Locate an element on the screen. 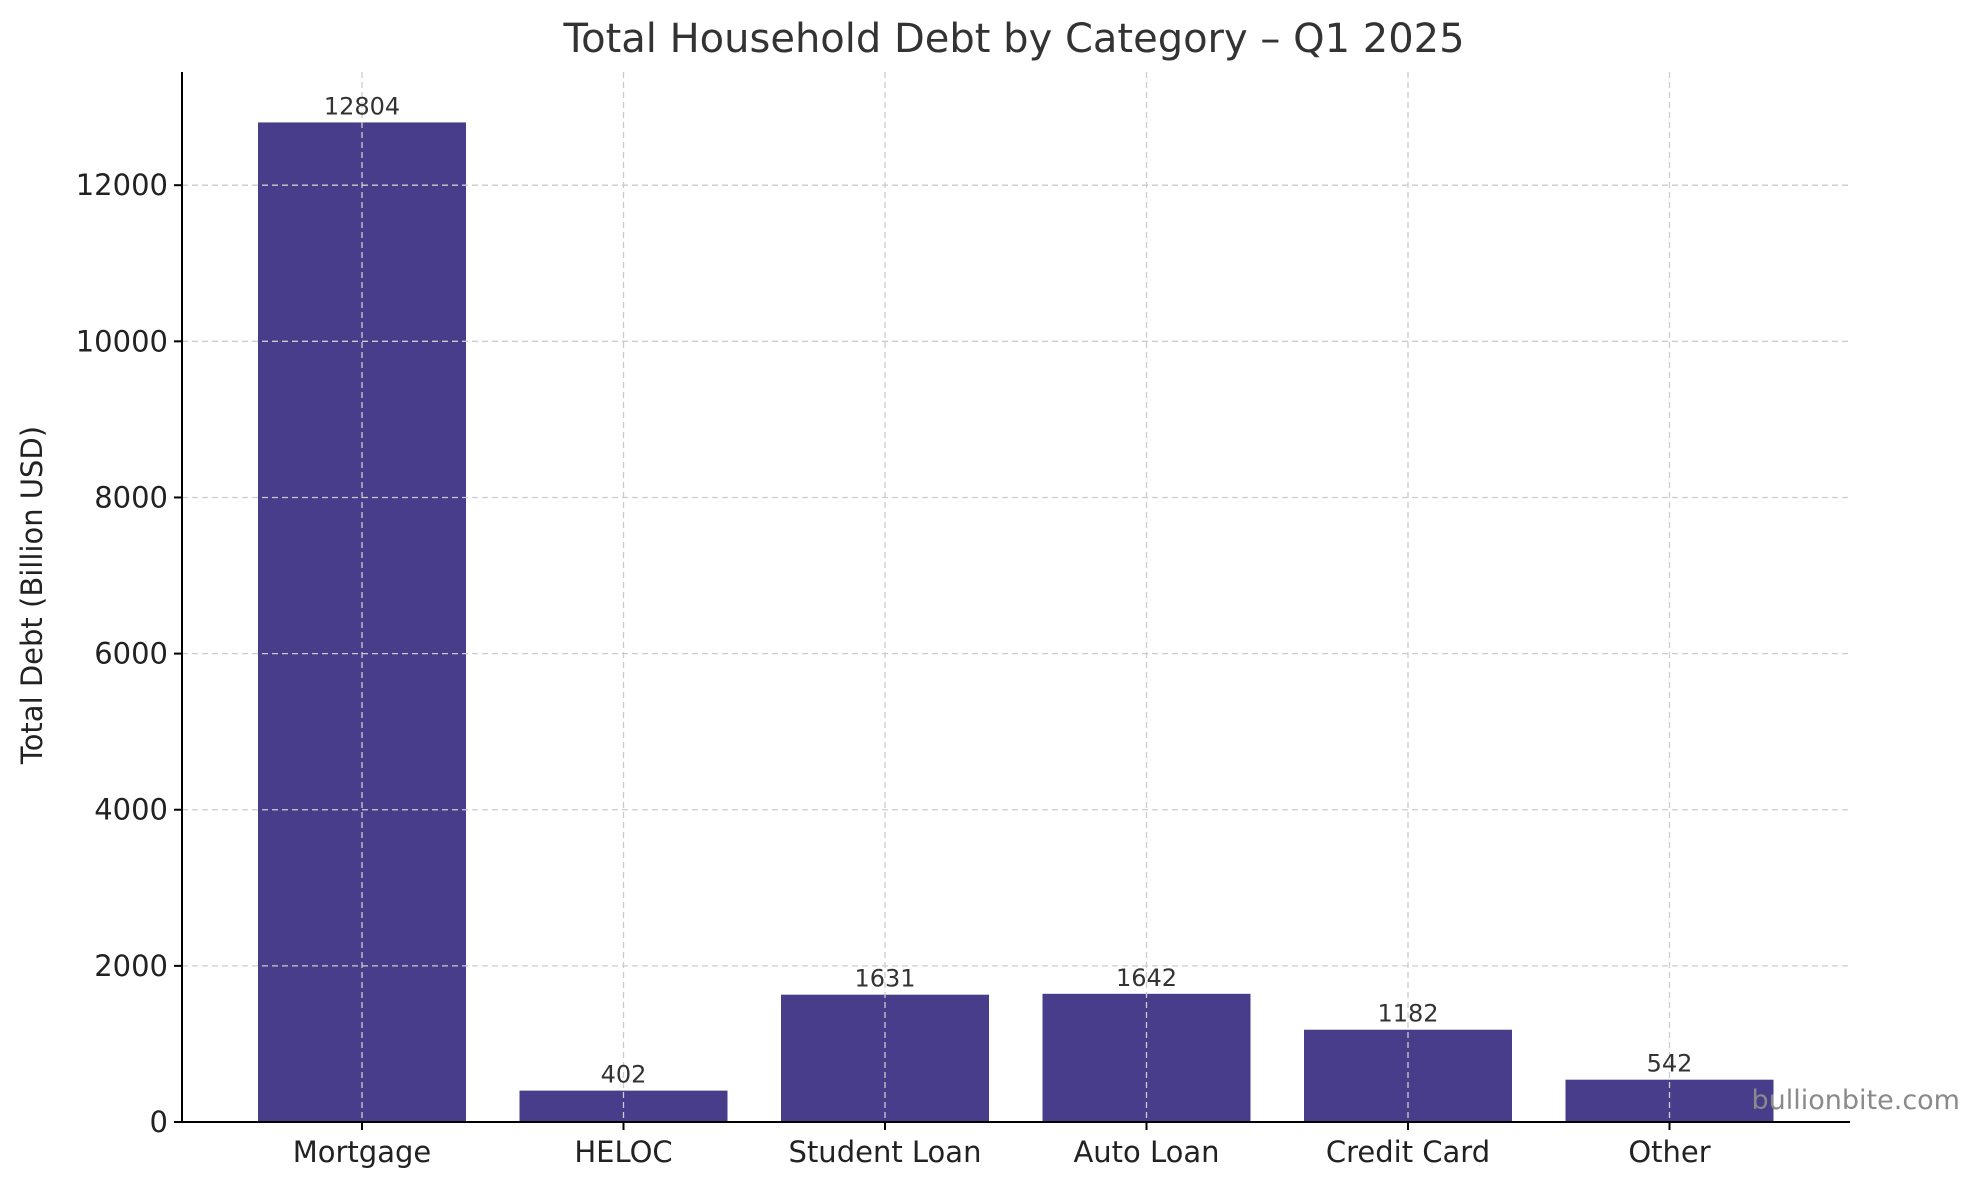 The width and height of the screenshot is (1973, 1180). x-tick-label: Student Loan is located at coordinates (885, 1152).